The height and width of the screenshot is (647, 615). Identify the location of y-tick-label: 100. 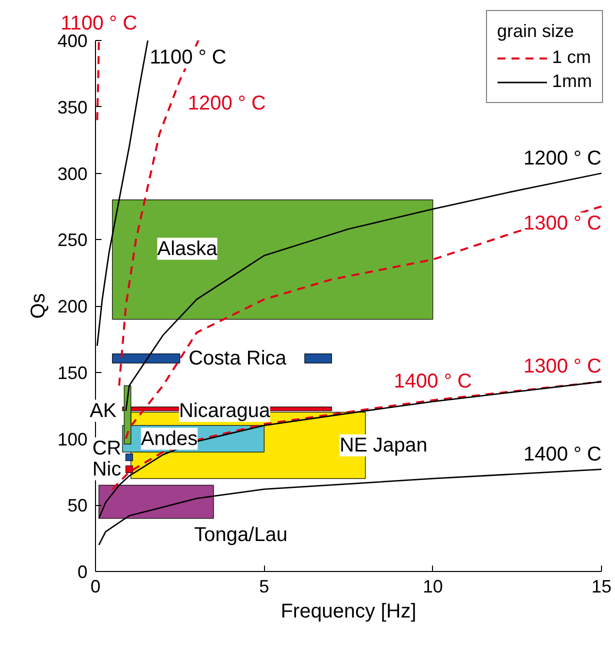
(72, 439).